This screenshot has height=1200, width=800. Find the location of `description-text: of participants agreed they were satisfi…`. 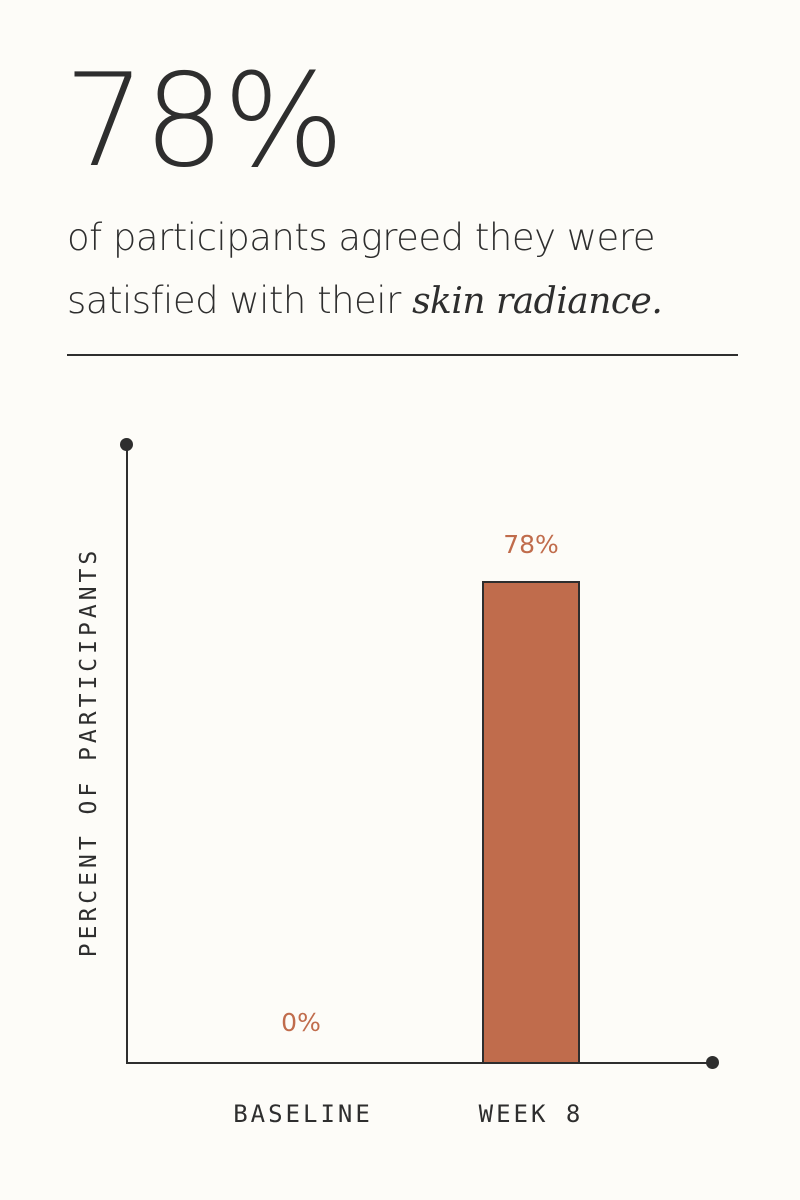

description-text: of participants agreed they were satisfi… is located at coordinates (361, 269).